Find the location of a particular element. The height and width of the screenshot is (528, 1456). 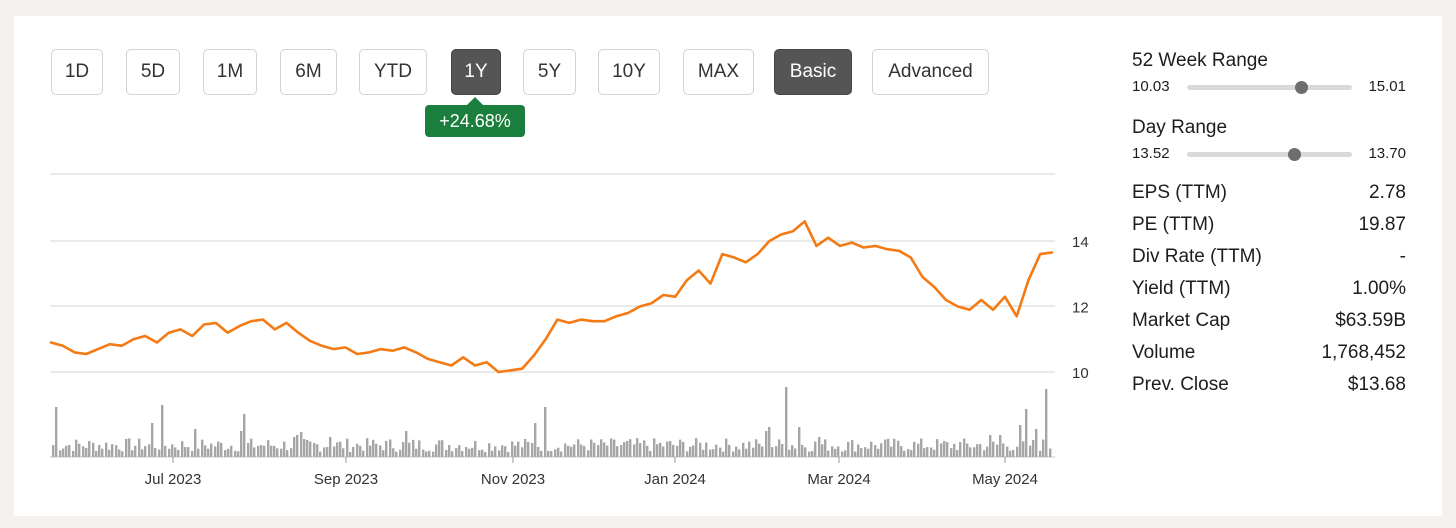

range-button-advanced: Advanced is located at coordinates (930, 72).